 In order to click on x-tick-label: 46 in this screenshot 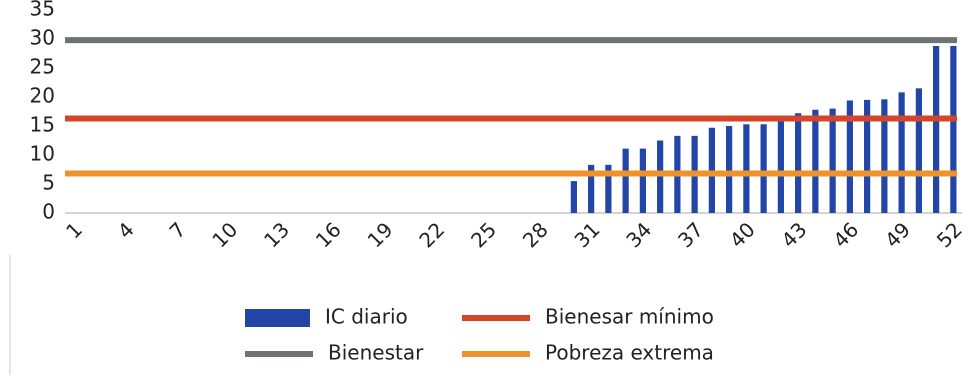, I will do `click(845, 234)`.